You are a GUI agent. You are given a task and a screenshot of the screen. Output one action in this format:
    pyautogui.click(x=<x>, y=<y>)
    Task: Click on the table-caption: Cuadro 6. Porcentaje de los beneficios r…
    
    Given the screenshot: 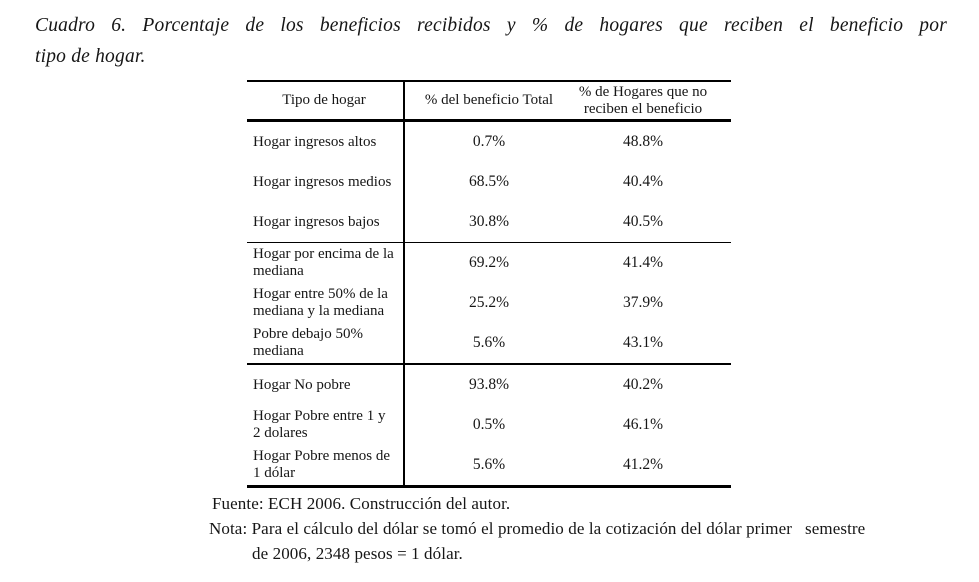 What is the action you would take?
    pyautogui.click(x=491, y=41)
    